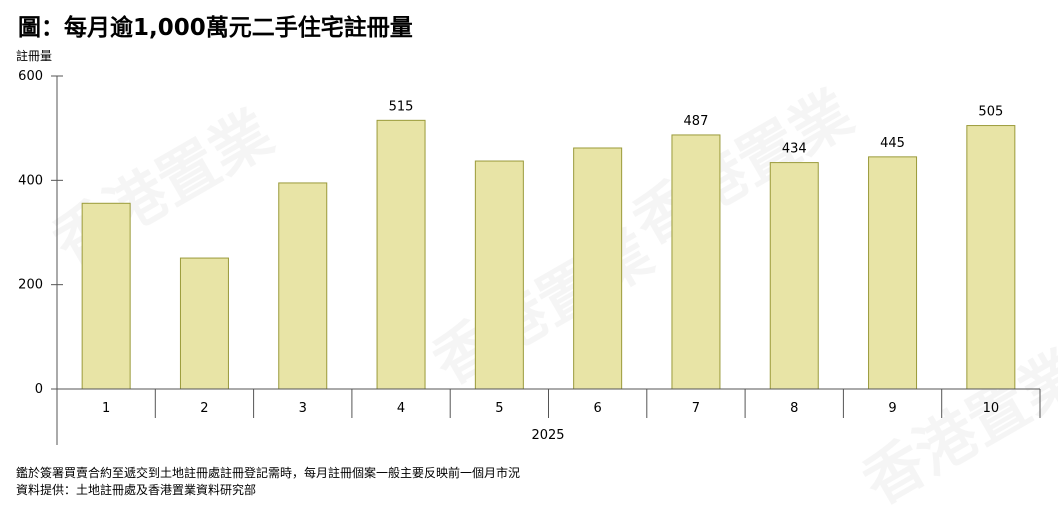 The height and width of the screenshot is (521, 1058). I want to click on x-tick-label: 8, so click(794, 408).